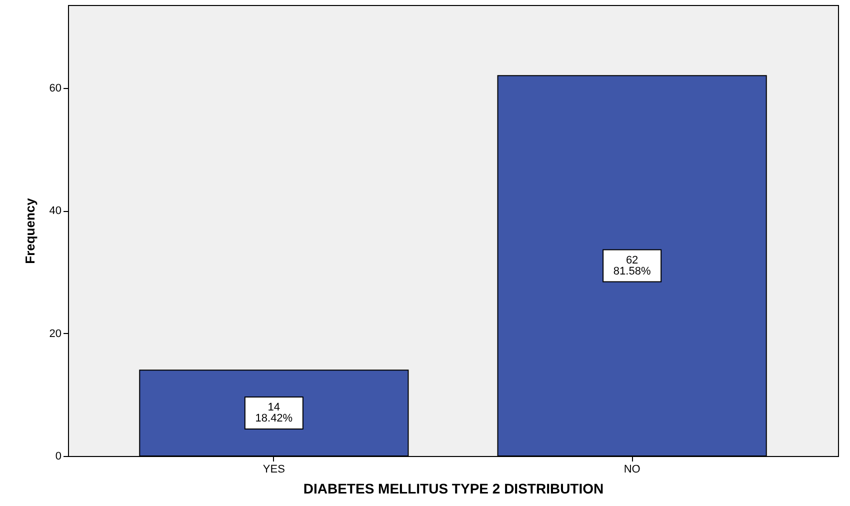 Image resolution: width=850 pixels, height=506 pixels. I want to click on data-label: 62 81.58%, so click(632, 266).